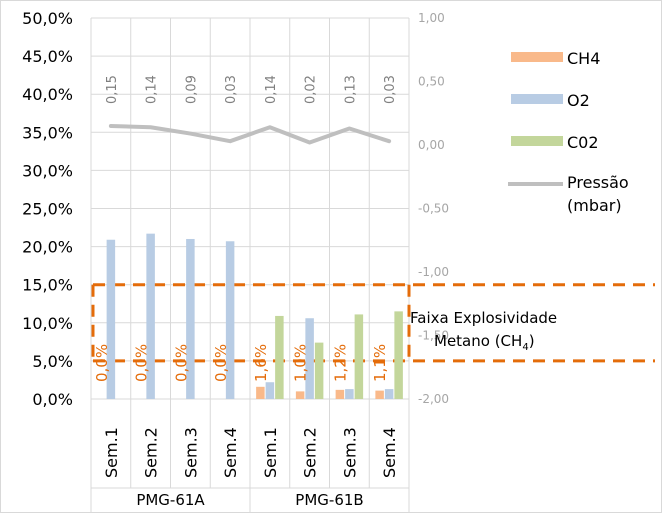  Describe the element at coordinates (583, 142) in the screenshot. I see `legend-label: C02` at that location.